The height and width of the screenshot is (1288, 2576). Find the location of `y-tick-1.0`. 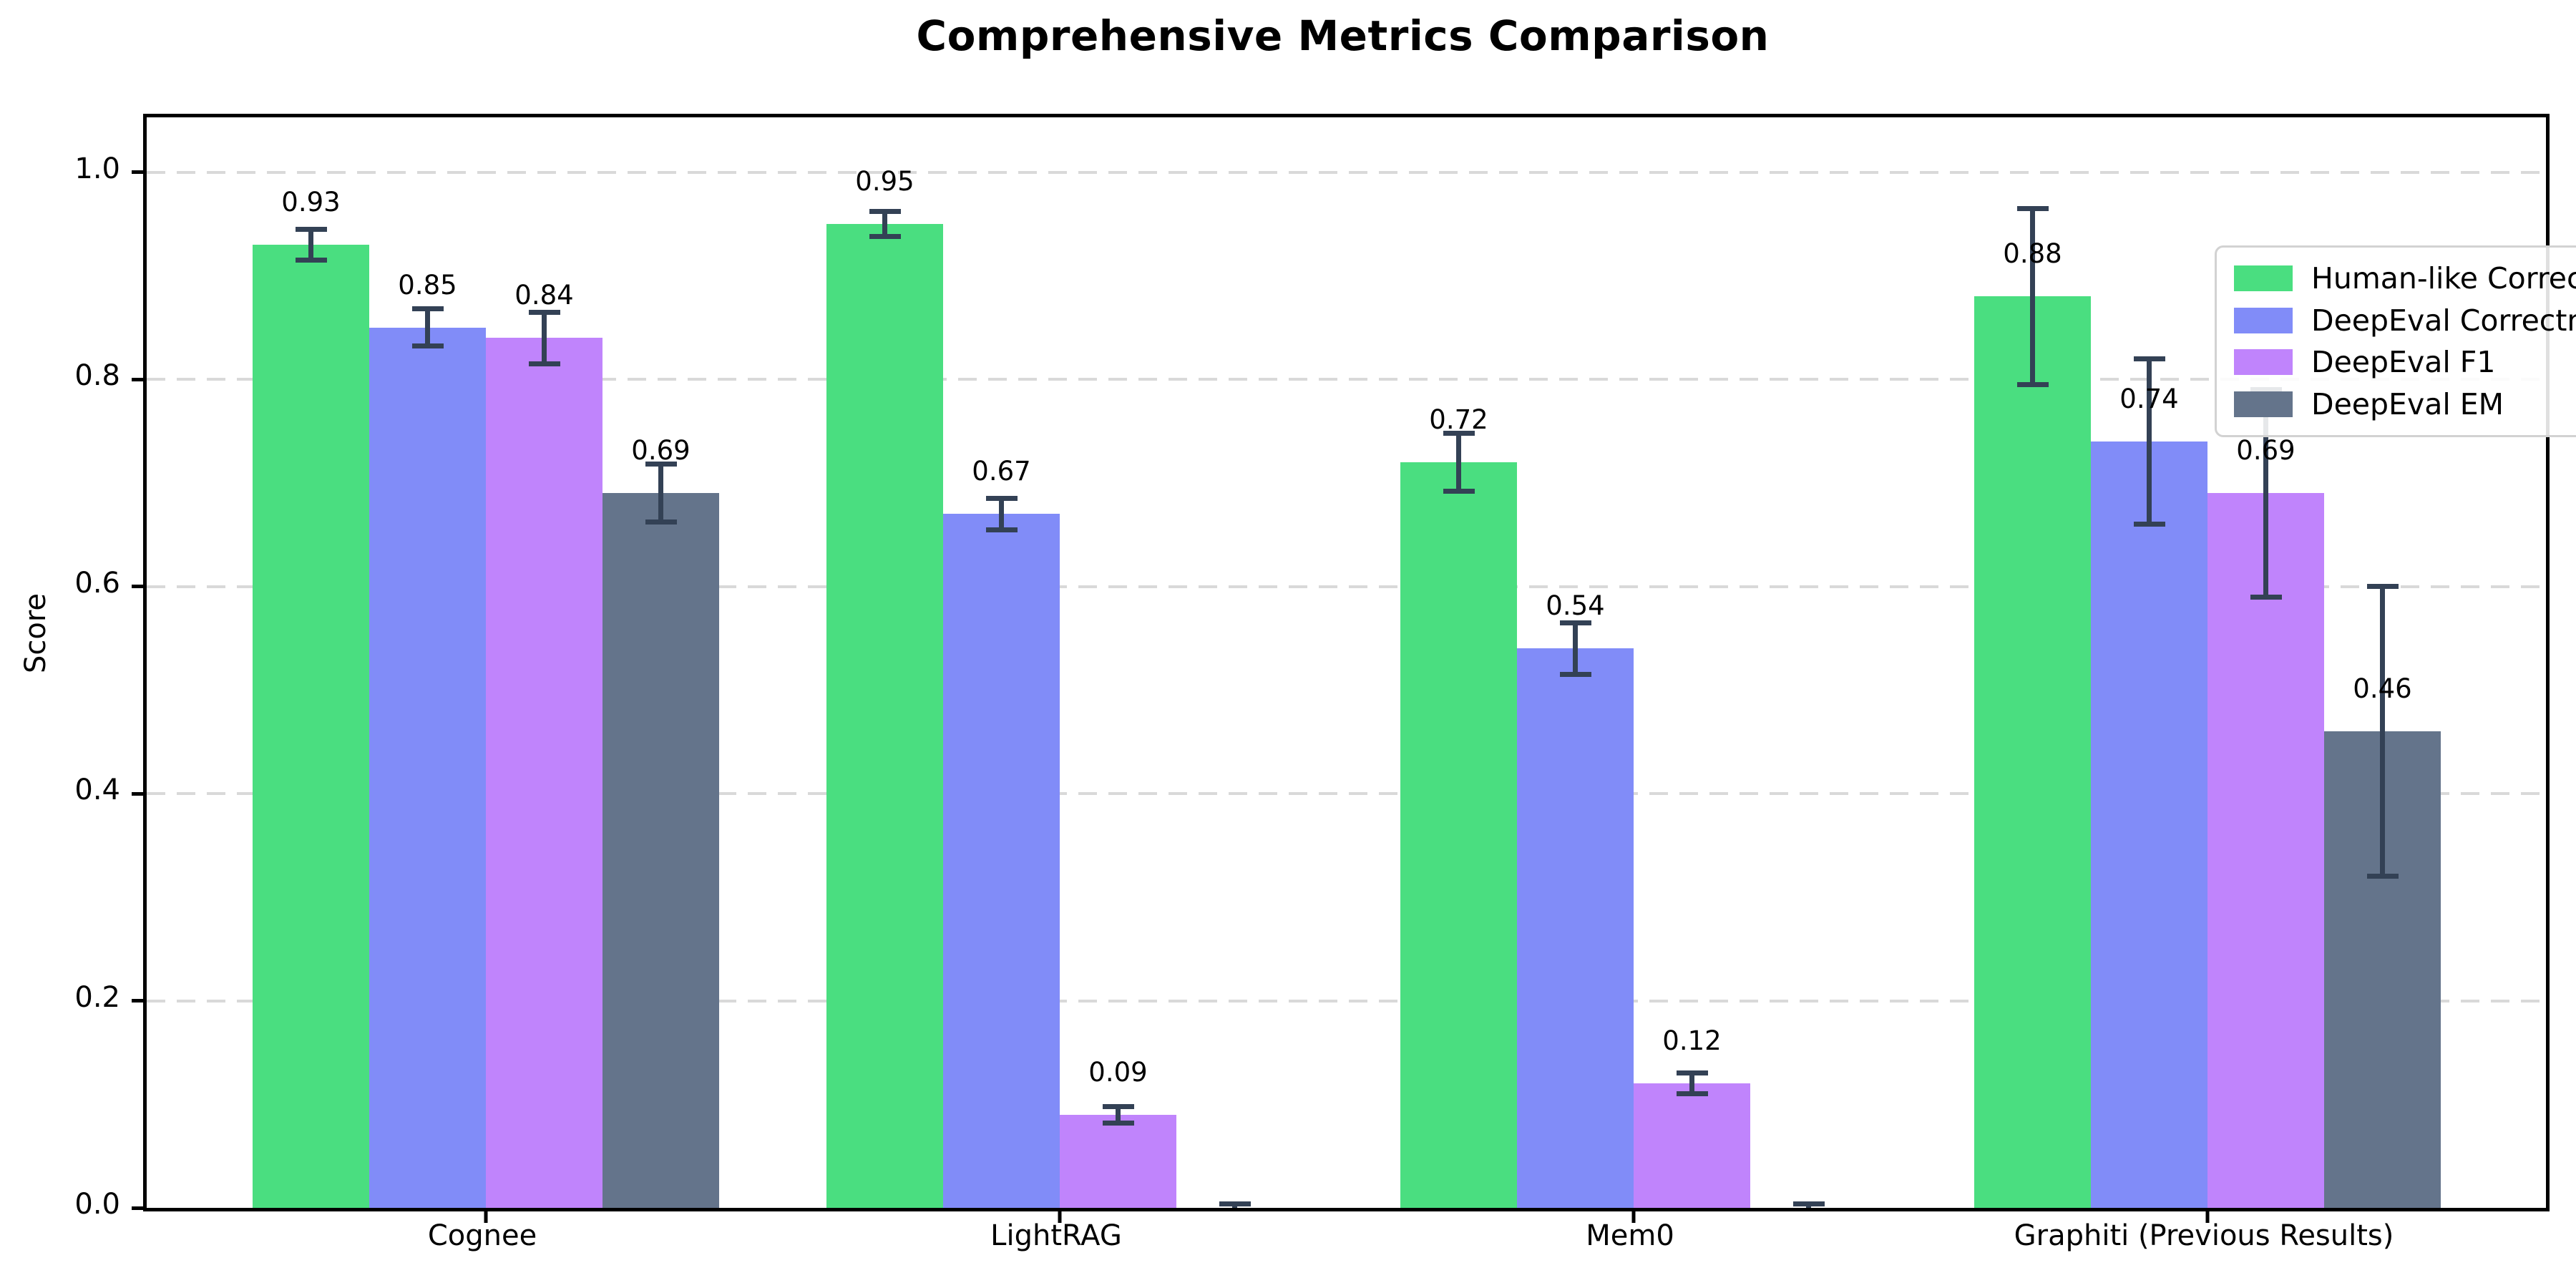

y-tick-1.0 is located at coordinates (137, 172).